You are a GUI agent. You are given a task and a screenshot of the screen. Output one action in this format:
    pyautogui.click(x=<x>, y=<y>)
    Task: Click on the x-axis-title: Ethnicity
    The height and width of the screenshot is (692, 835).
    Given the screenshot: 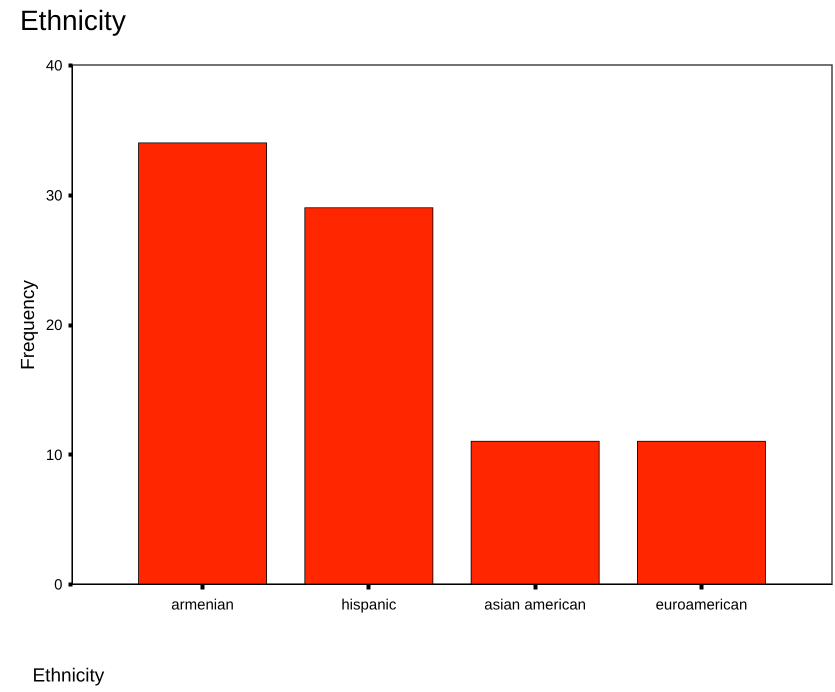 What is the action you would take?
    pyautogui.click(x=68, y=676)
    